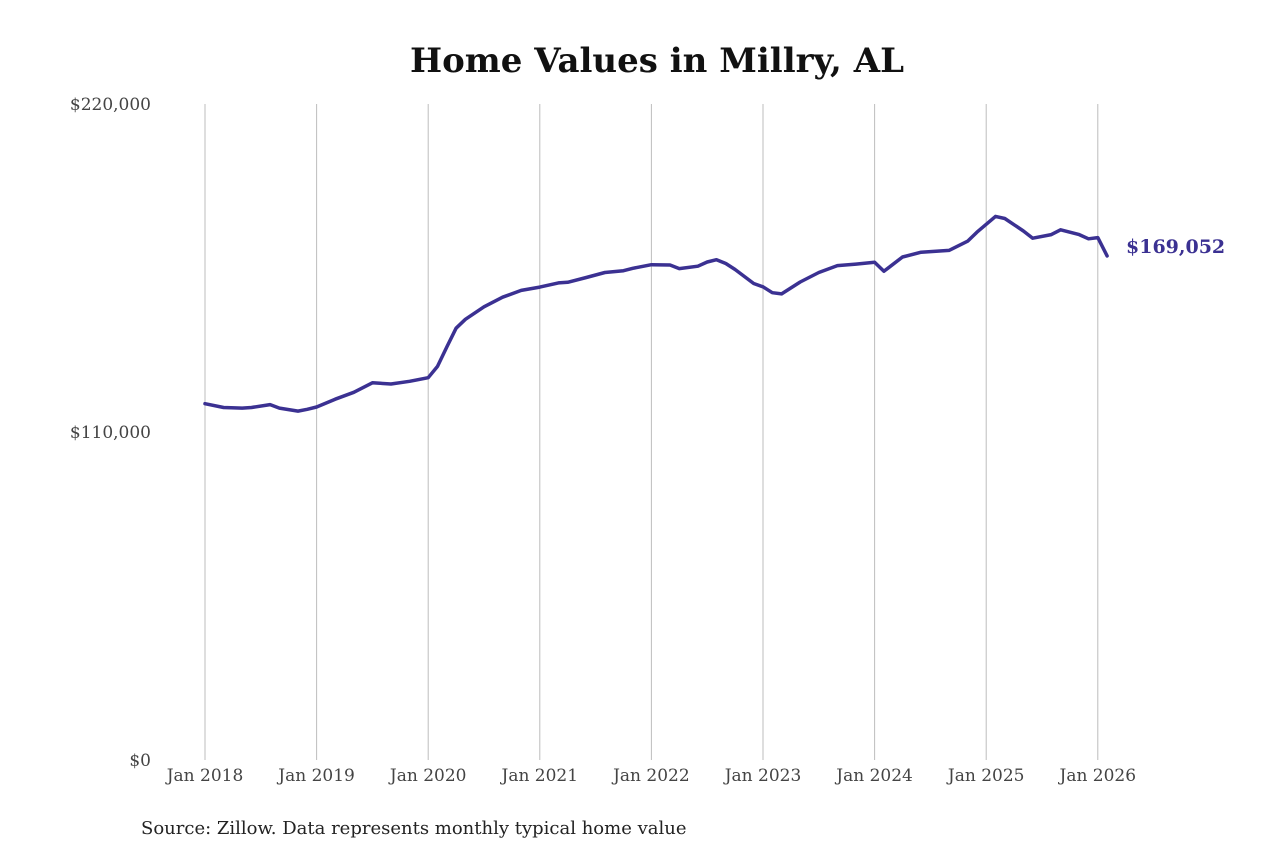  Describe the element at coordinates (657, 61) in the screenshot. I see `chart-title: Home Values in Millry, AL` at that location.